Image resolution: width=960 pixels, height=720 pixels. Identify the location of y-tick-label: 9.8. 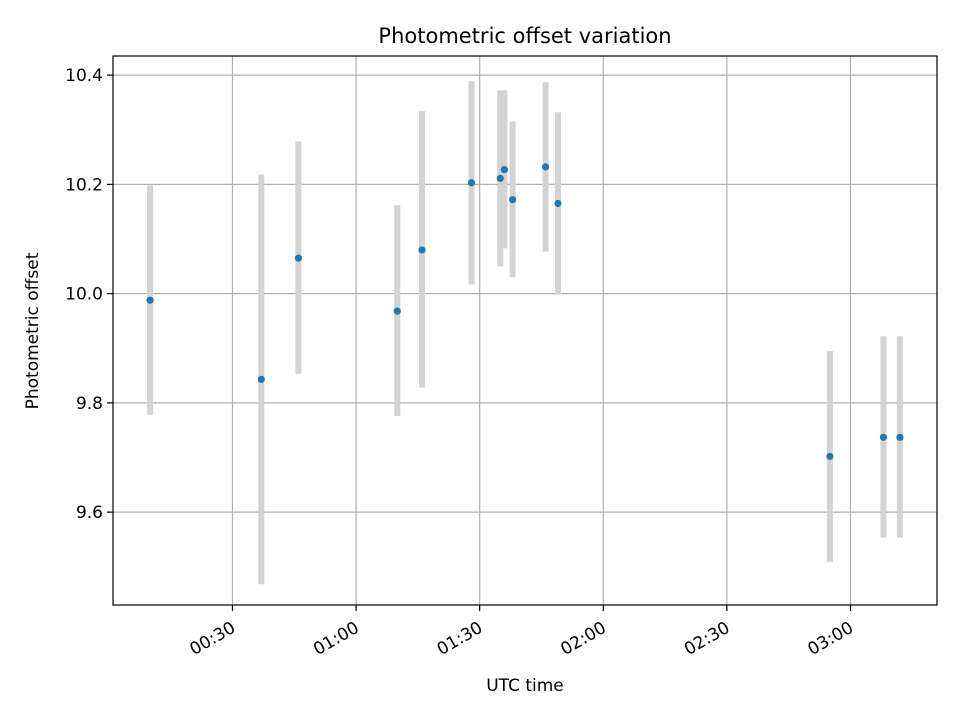
(89, 404).